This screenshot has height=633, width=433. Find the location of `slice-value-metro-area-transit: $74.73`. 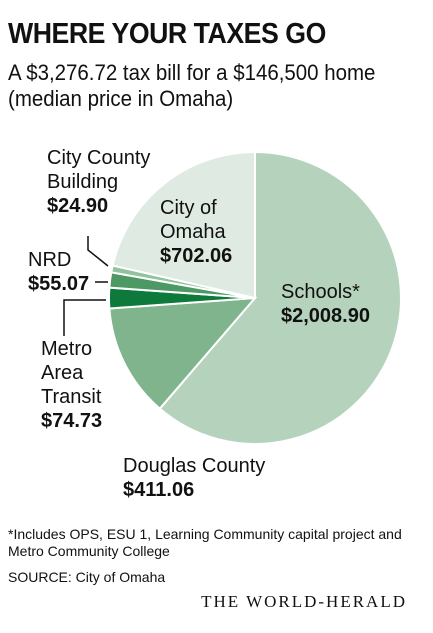

slice-value-metro-area-transit: $74.73 is located at coordinates (71, 421).